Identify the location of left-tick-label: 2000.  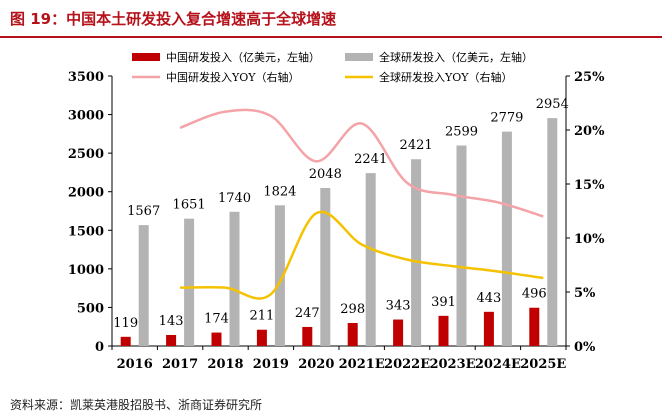
(86, 193).